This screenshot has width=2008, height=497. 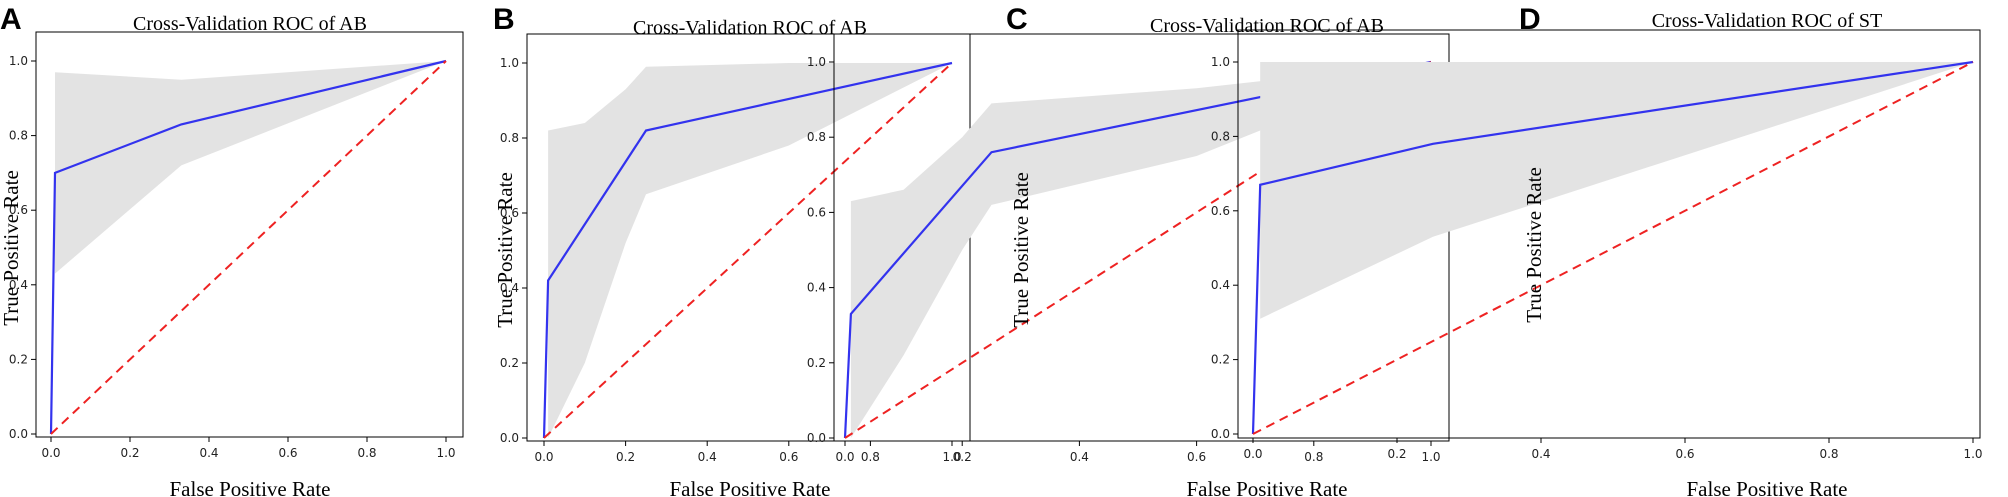 I want to click on x-axis-label-b: False Positive Rate, so click(x=750, y=487).